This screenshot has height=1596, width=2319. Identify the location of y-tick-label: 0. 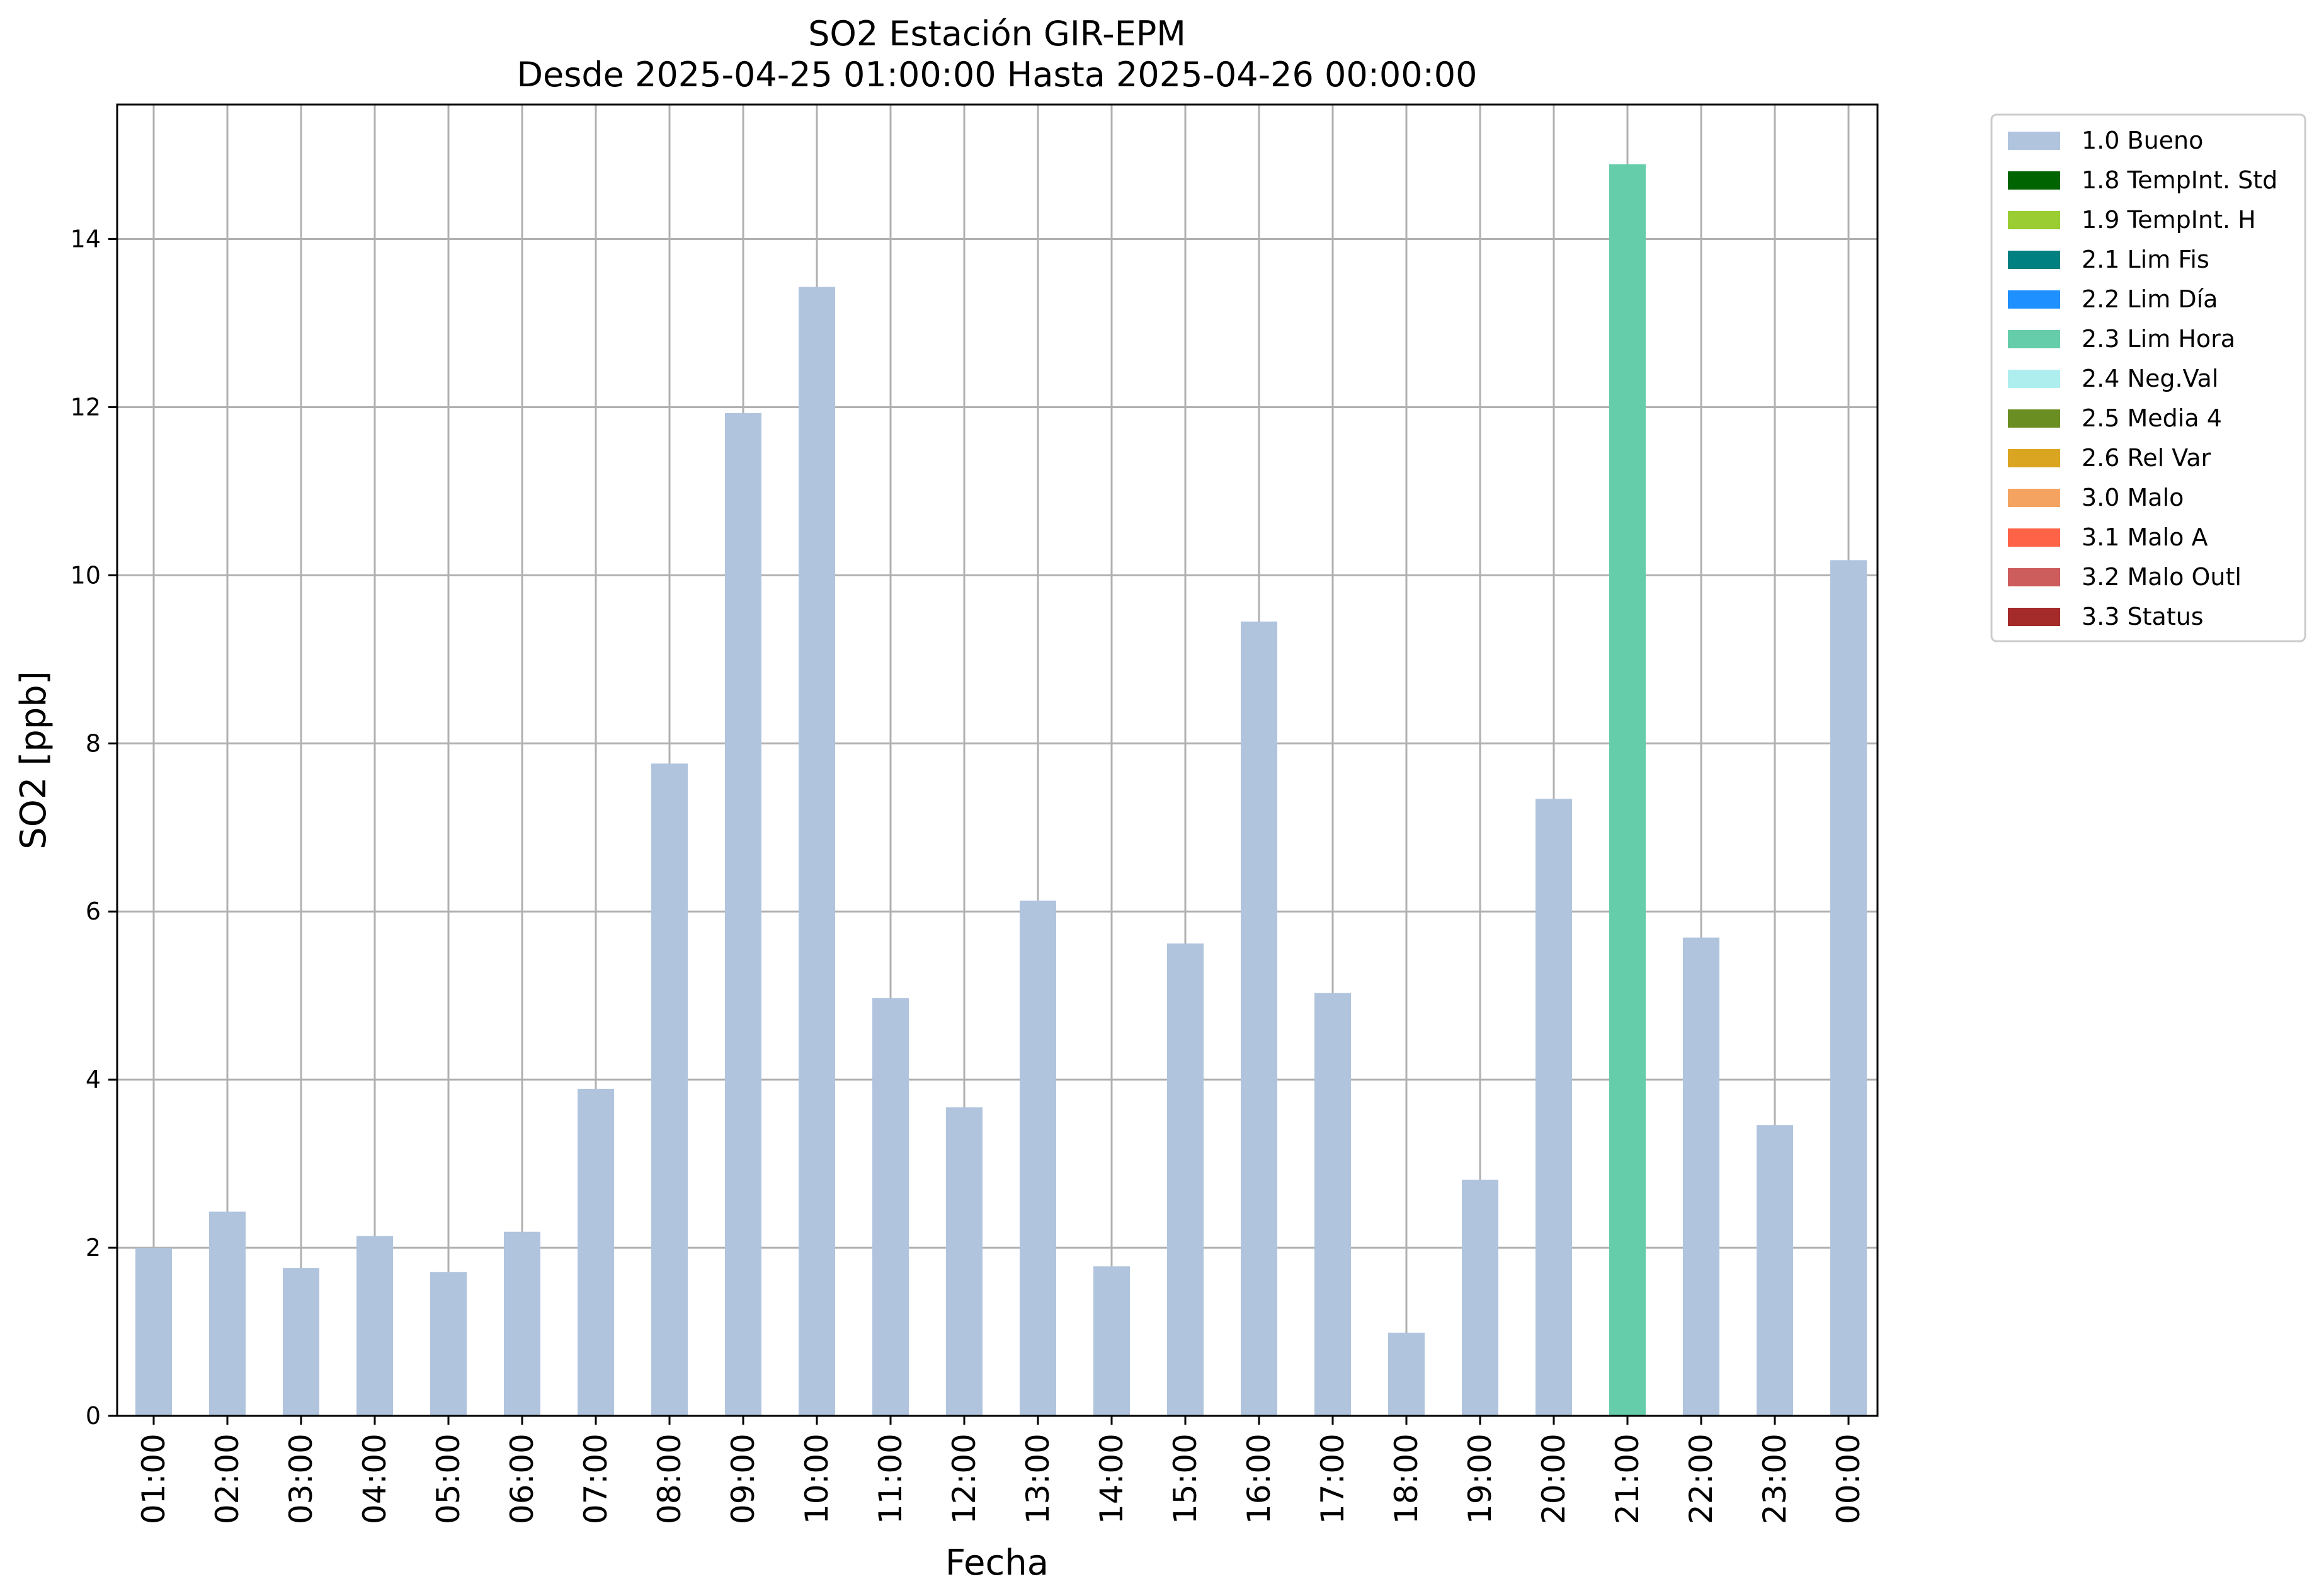
(93, 1416).